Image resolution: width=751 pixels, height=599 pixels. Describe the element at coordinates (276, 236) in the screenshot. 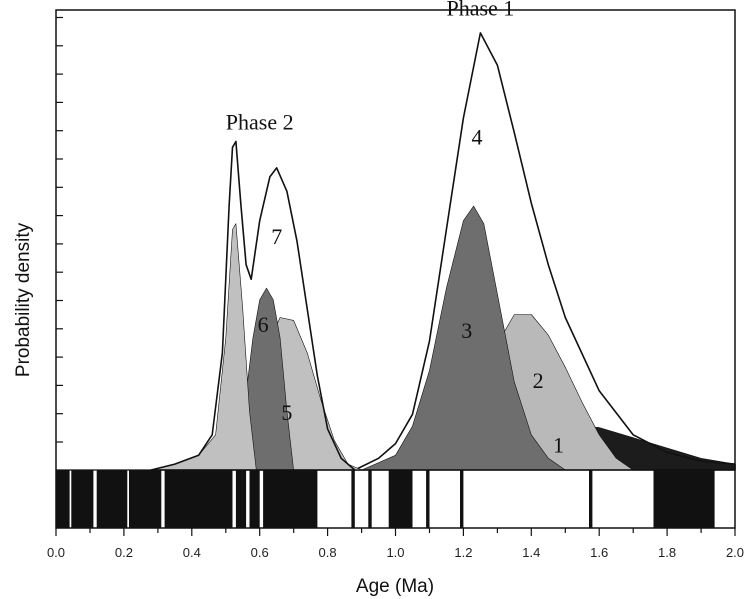

I see `component-label: 7` at that location.